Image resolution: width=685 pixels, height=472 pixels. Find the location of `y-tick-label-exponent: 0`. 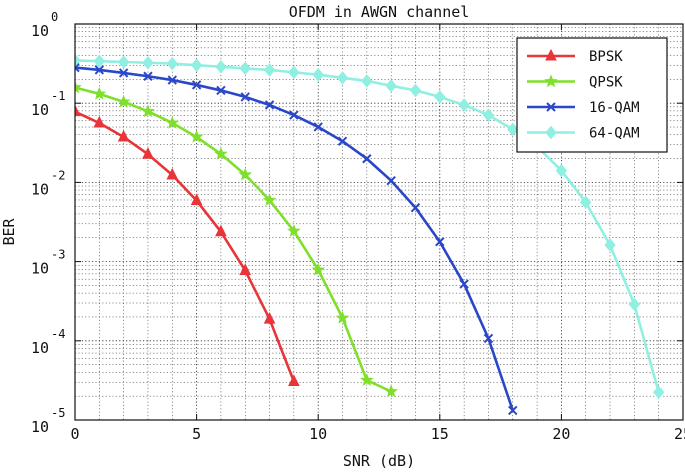

y-tick-label-exponent: 0 is located at coordinates (54, 17).